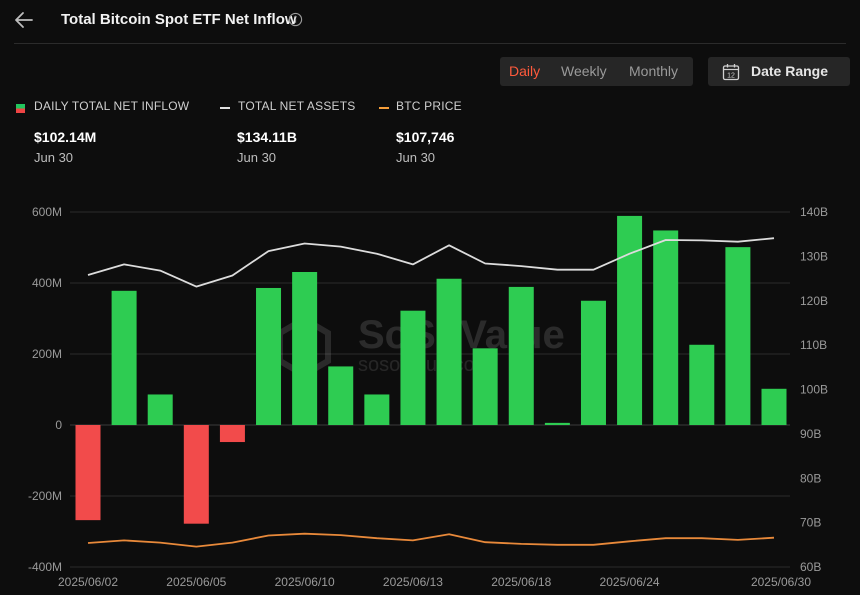  I want to click on inflow-bar-2025/06/11, so click(341, 395).